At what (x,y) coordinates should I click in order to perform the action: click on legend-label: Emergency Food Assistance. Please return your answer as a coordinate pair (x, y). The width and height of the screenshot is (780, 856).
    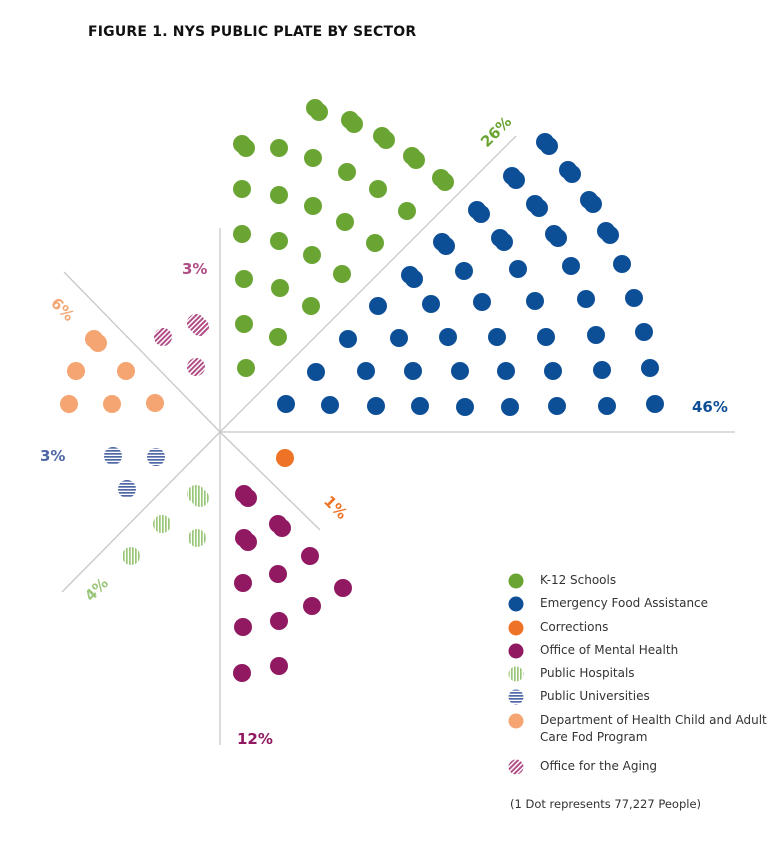
    Looking at the image, I should click on (624, 603).